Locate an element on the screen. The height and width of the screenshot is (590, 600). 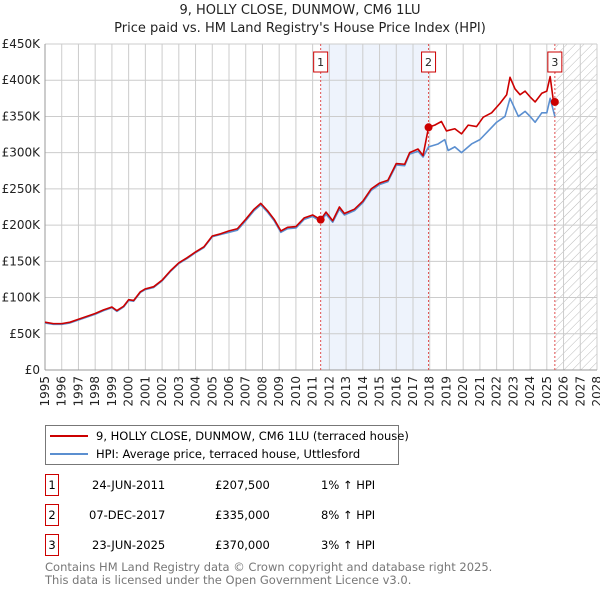
y-tick-label: £50K is located at coordinates (25, 334).